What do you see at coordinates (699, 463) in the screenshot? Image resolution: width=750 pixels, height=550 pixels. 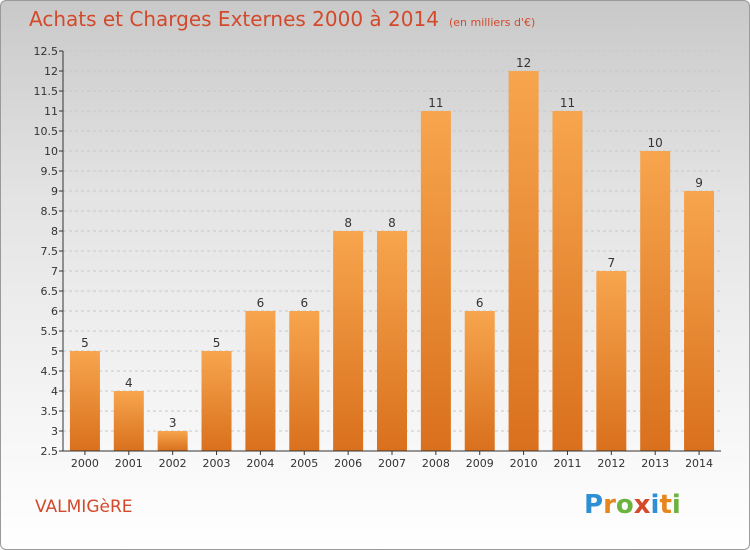 I see `x-tick-label: 2014` at bounding box center [699, 463].